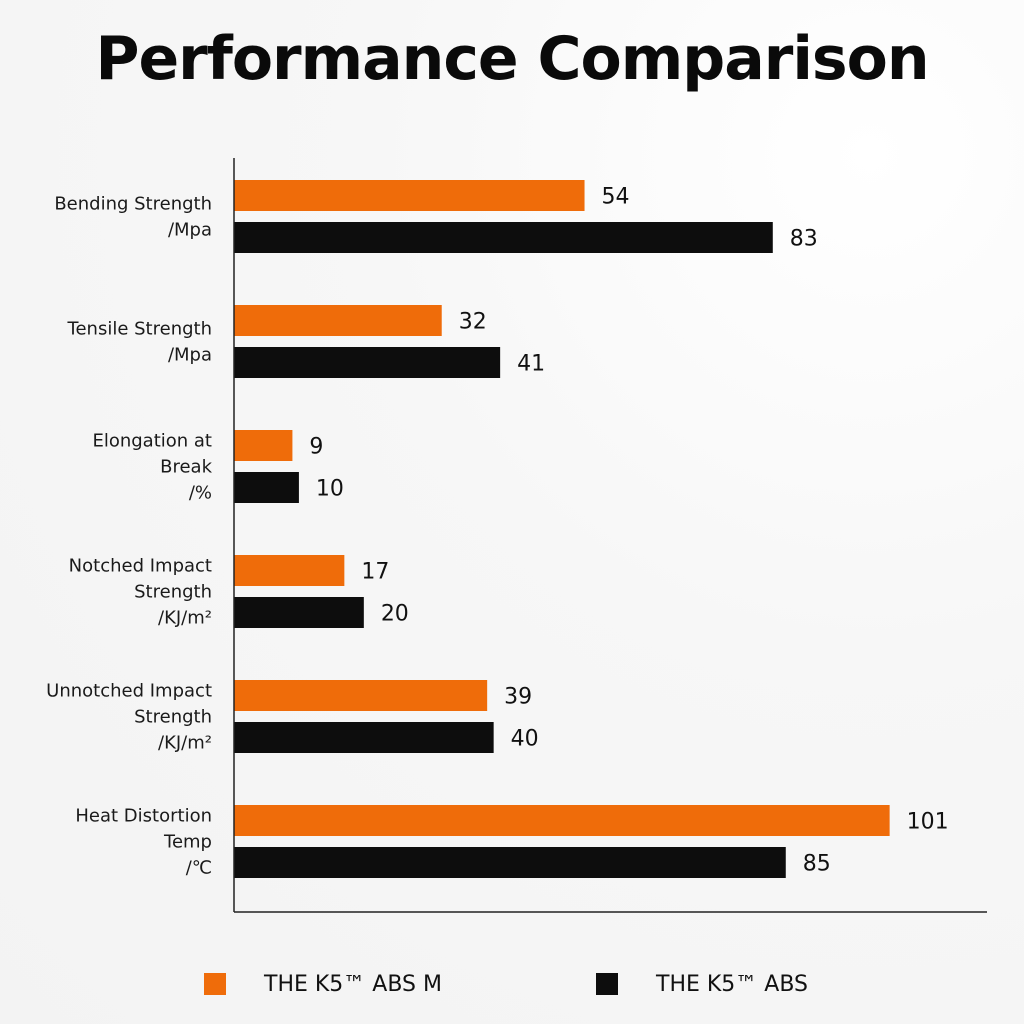 The image size is (1024, 1024). Describe the element at coordinates (607, 984) in the screenshot. I see `legend-swatch-abs` at that location.